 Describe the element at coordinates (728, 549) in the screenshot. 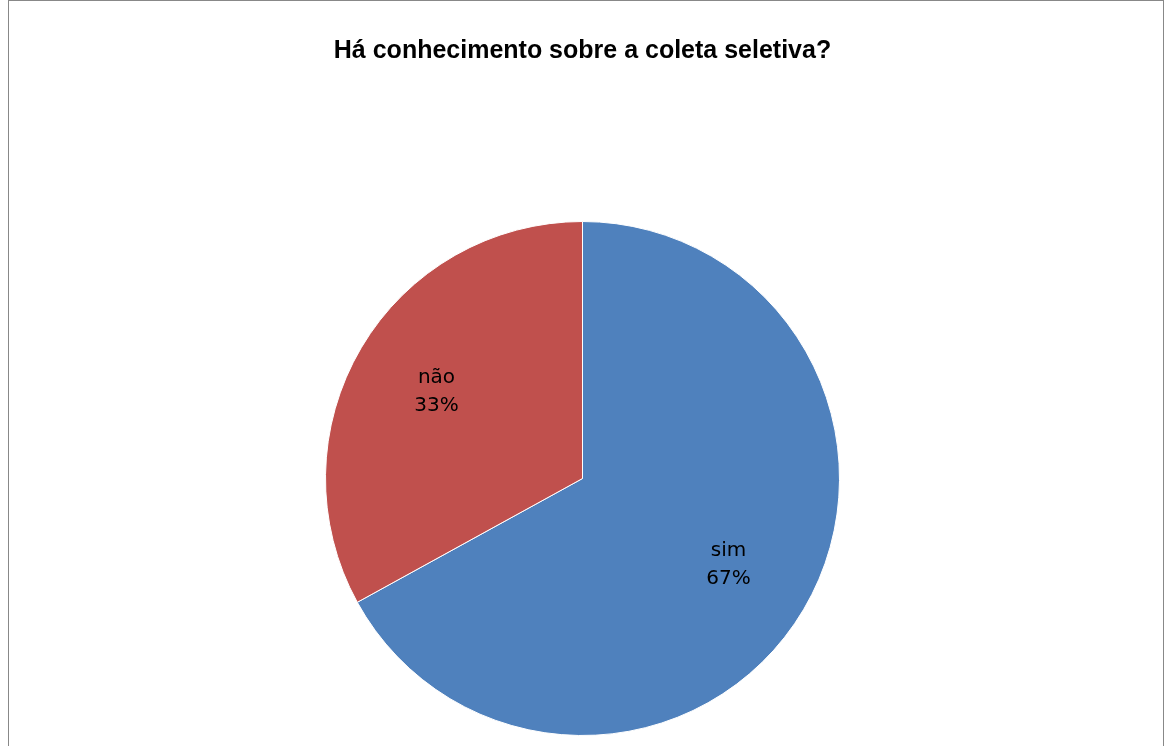

I see `slice-label: sim` at that location.